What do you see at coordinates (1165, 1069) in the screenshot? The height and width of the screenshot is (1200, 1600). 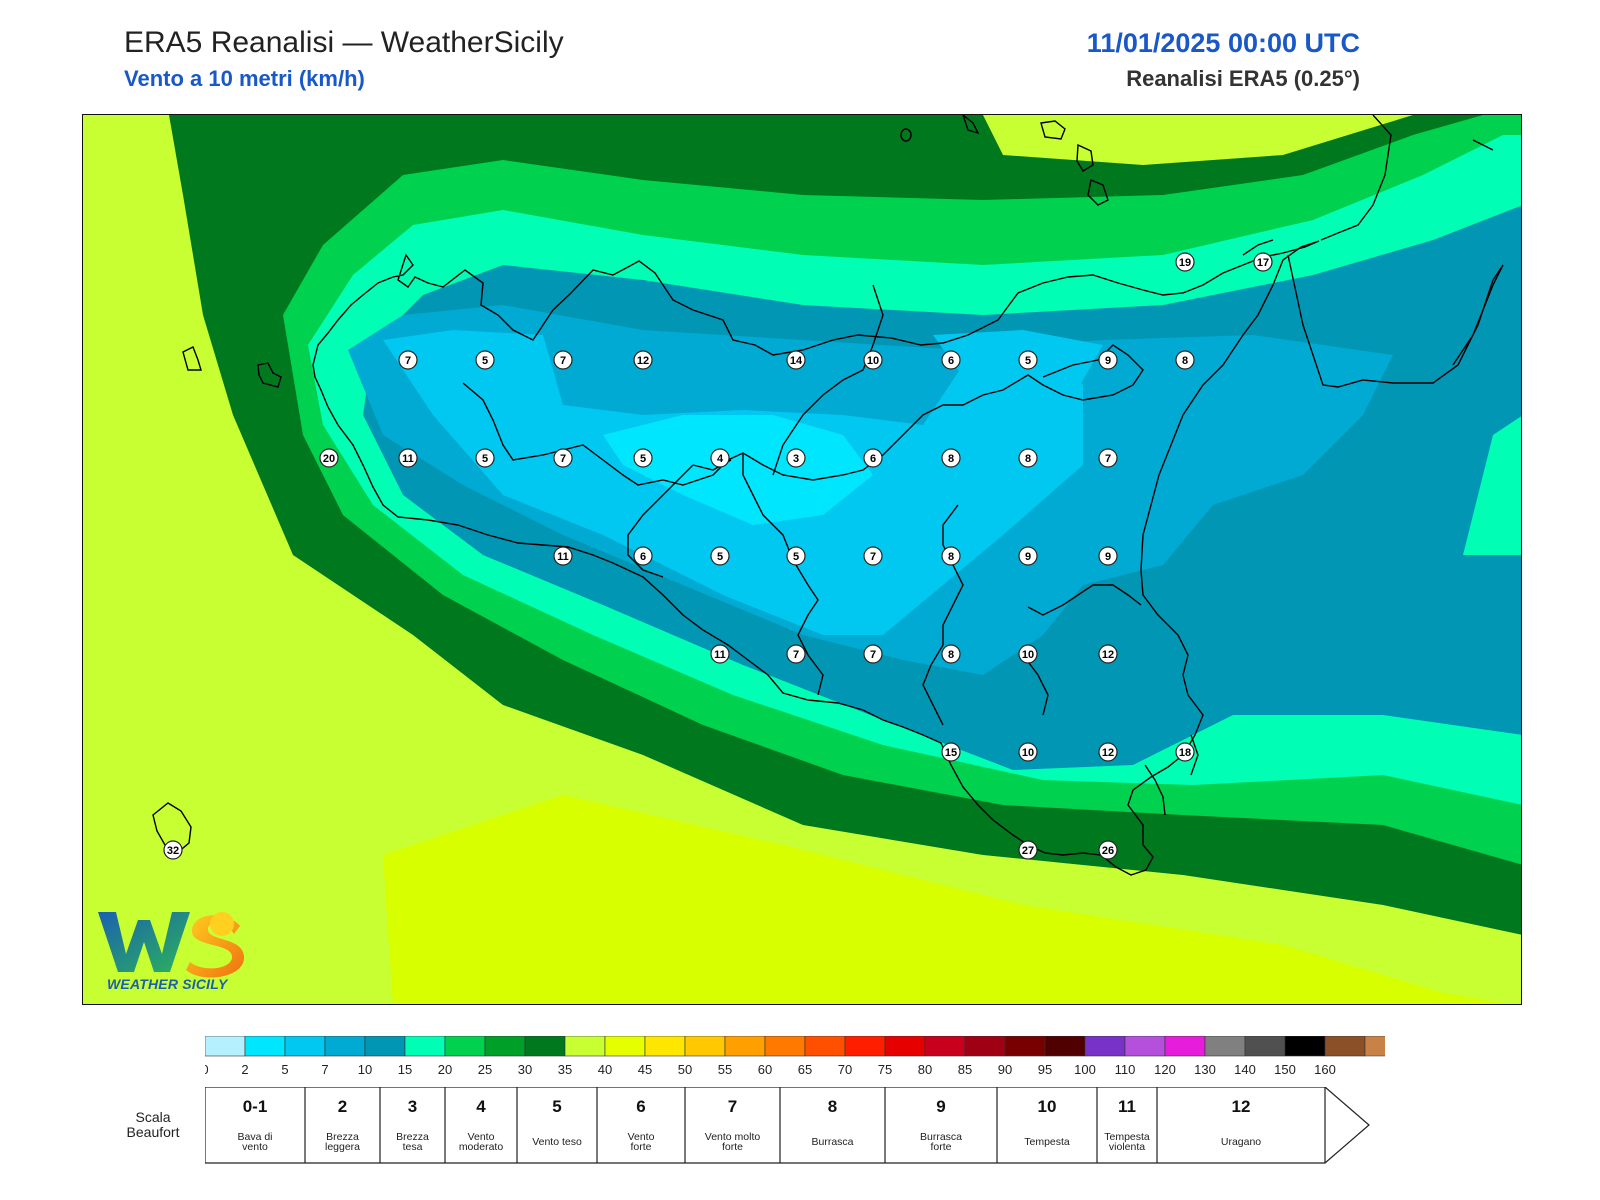 I see `colorbar-tick-label: 120` at bounding box center [1165, 1069].